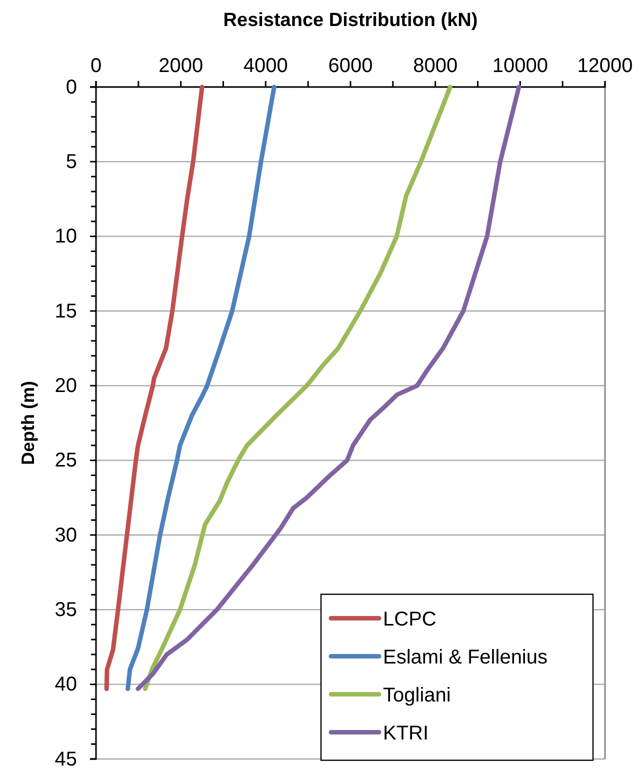 Image resolution: width=641 pixels, height=775 pixels. Describe the element at coordinates (65, 461) in the screenshot. I see `y-tick-label: 25` at that location.